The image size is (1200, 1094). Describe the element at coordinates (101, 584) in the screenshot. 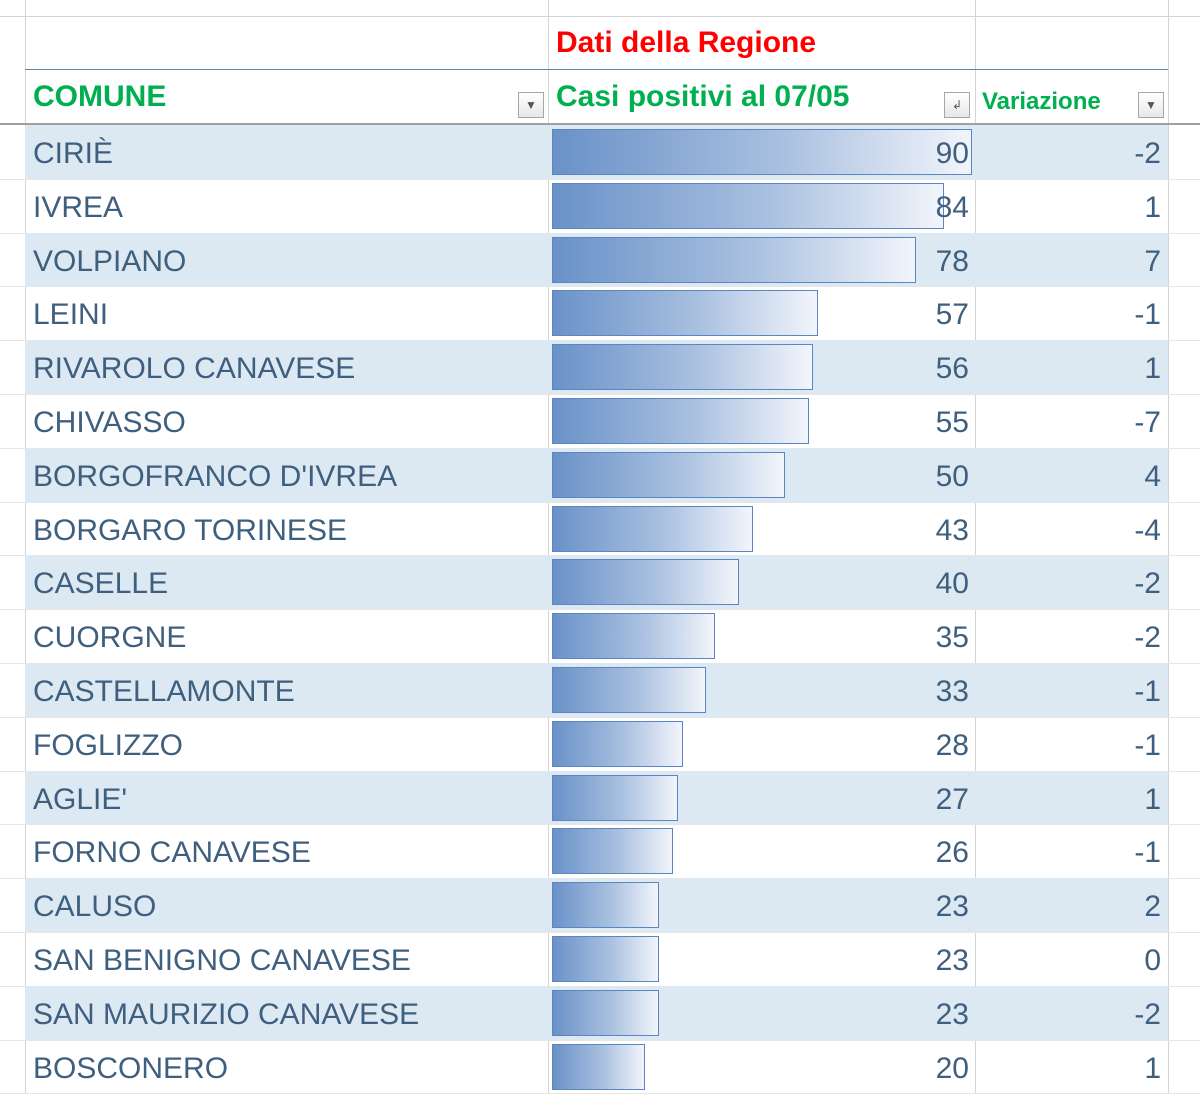

I see `comune-cell: CASELLE` at that location.